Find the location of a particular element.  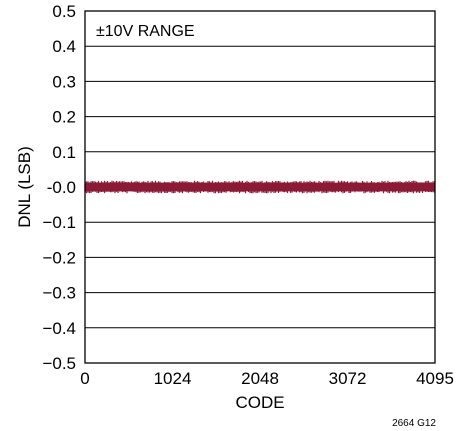

y-tick-label: 0.1 is located at coordinates (64, 152).